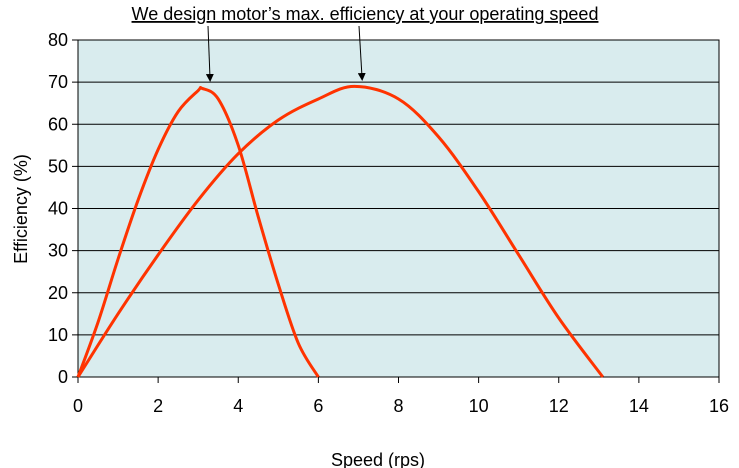  What do you see at coordinates (58, 166) in the screenshot?
I see `y-tick-label: 50` at bounding box center [58, 166].